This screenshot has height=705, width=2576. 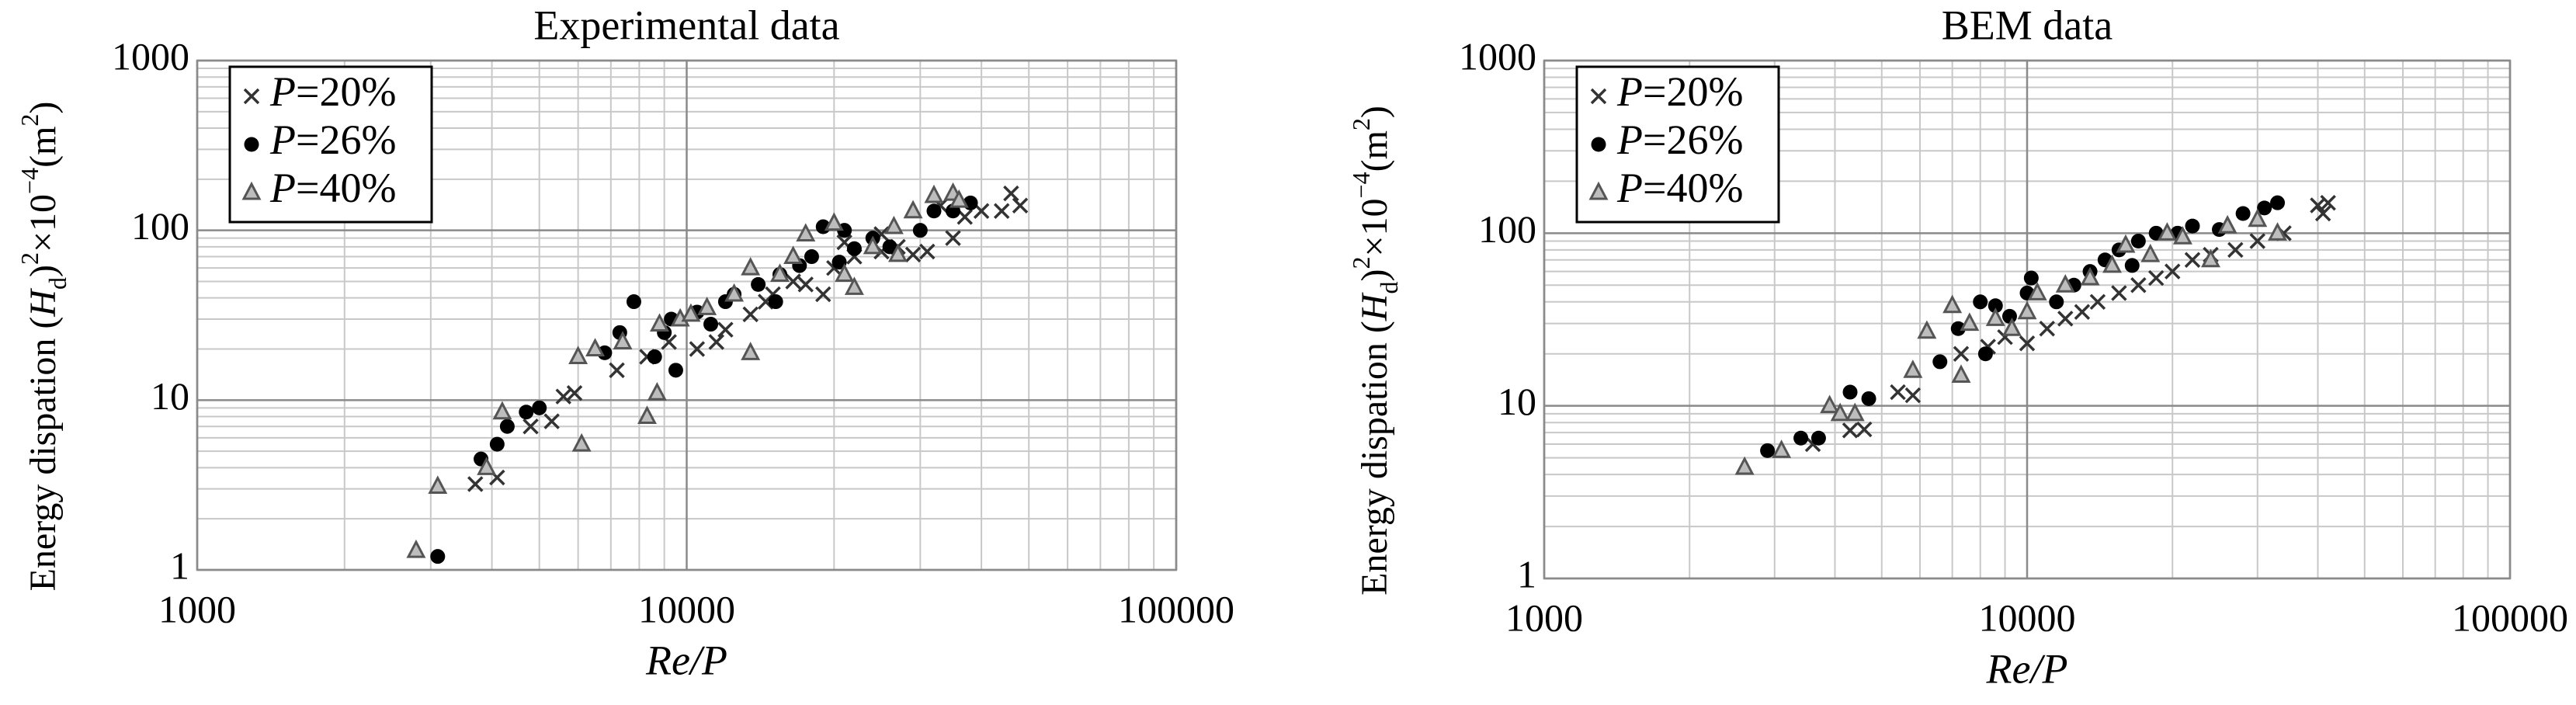 I want to click on y-axis-label-part: d, so click(x=57, y=283).